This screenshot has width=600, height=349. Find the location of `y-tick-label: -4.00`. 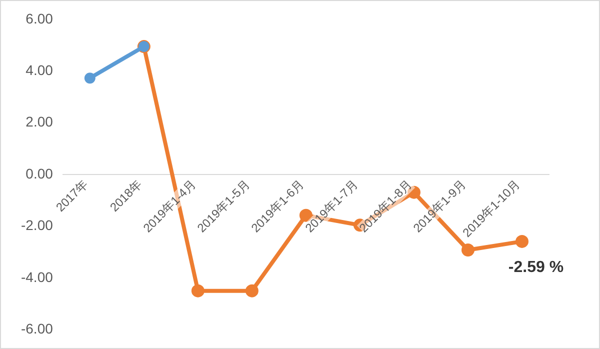

y-tick-label: -4.00 is located at coordinates (37, 276).